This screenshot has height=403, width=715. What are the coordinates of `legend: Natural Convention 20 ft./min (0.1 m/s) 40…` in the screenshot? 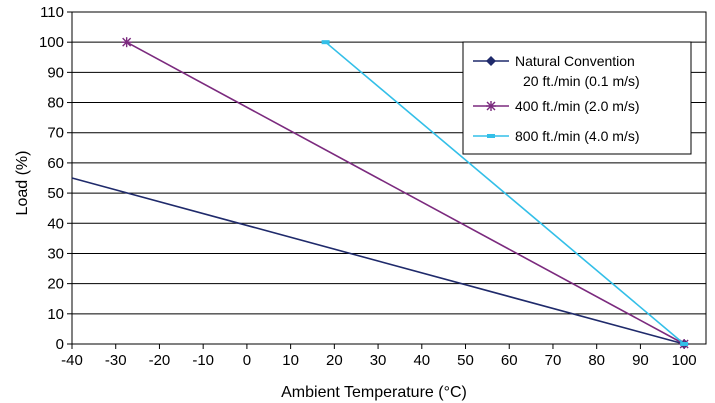 It's located at (577, 98).